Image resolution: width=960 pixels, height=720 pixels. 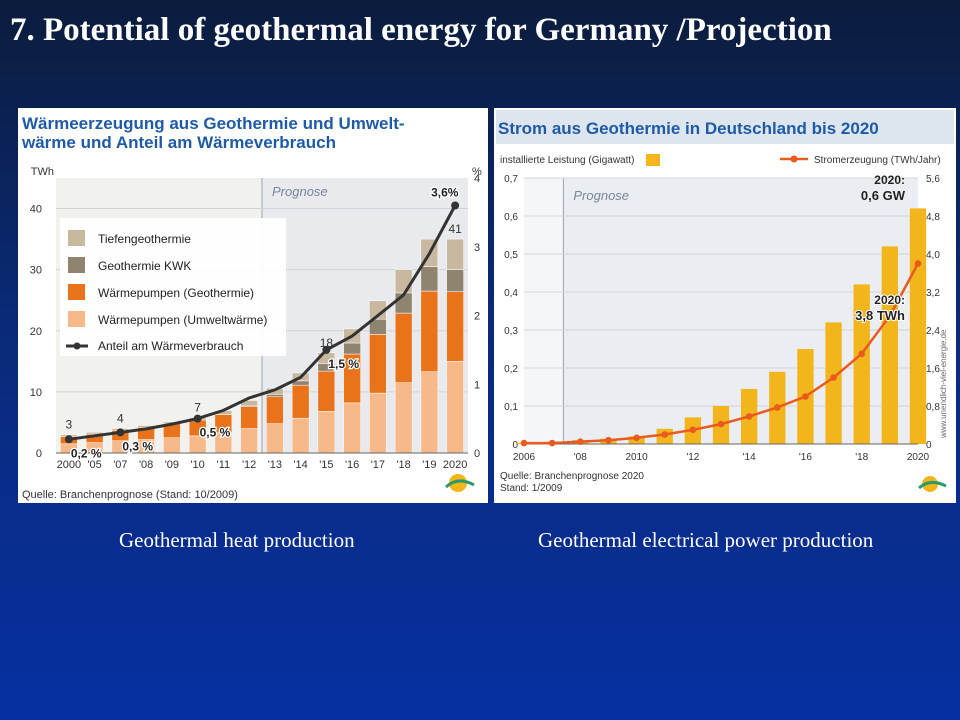 What do you see at coordinates (178, 142) in the screenshot?
I see `heat-title-line: wärme und Anteil am Wärmeverbrauch` at bounding box center [178, 142].